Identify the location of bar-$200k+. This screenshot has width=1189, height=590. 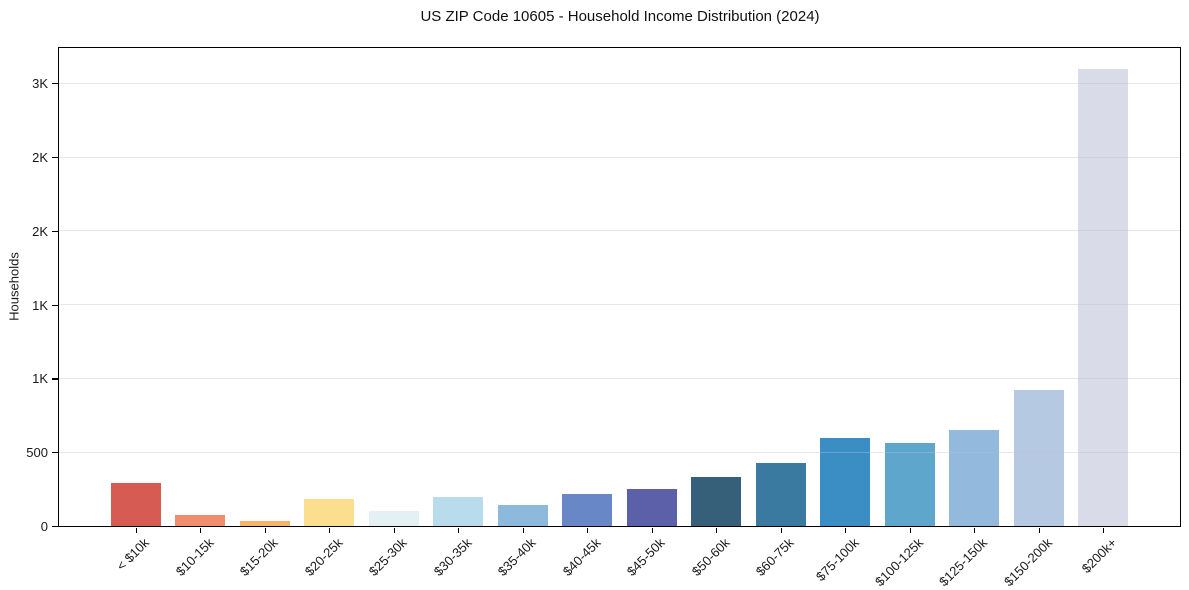
(1103, 297).